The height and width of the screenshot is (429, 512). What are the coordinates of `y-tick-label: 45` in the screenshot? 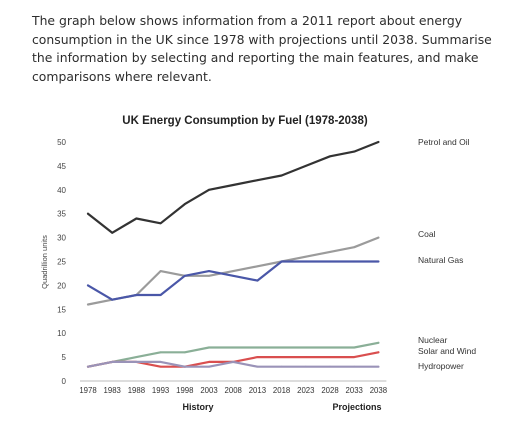 It's located at (61, 166).